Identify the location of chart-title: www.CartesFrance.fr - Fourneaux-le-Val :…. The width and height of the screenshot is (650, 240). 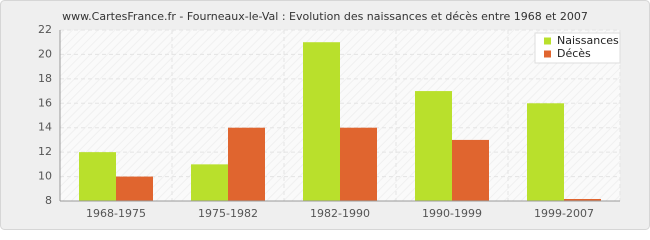
(325, 16).